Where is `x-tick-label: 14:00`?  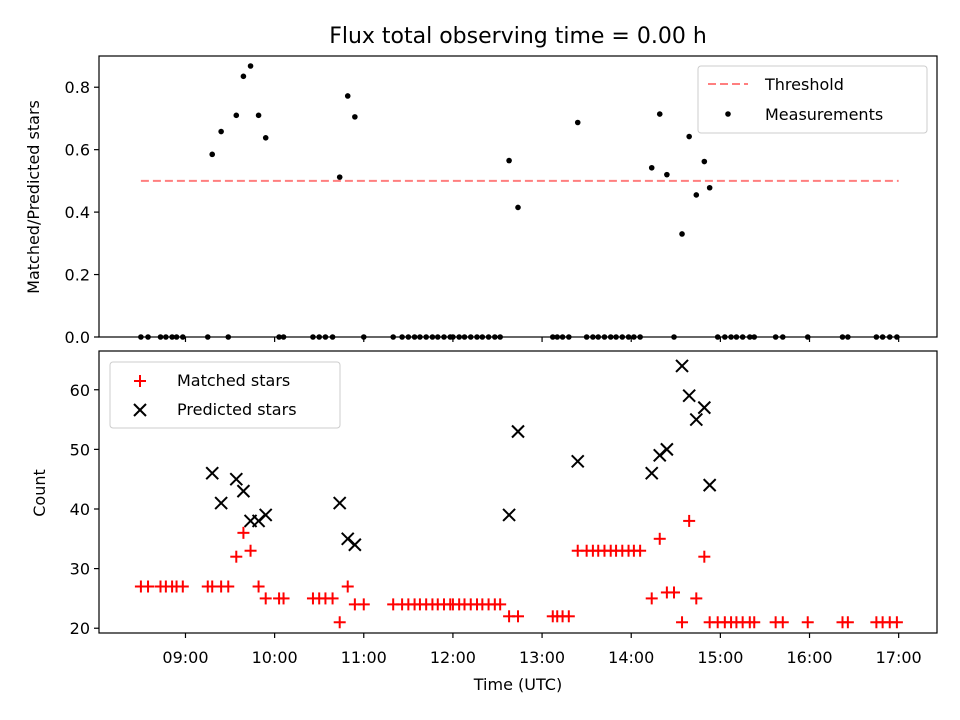
x-tick-label: 14:00 is located at coordinates (631, 657).